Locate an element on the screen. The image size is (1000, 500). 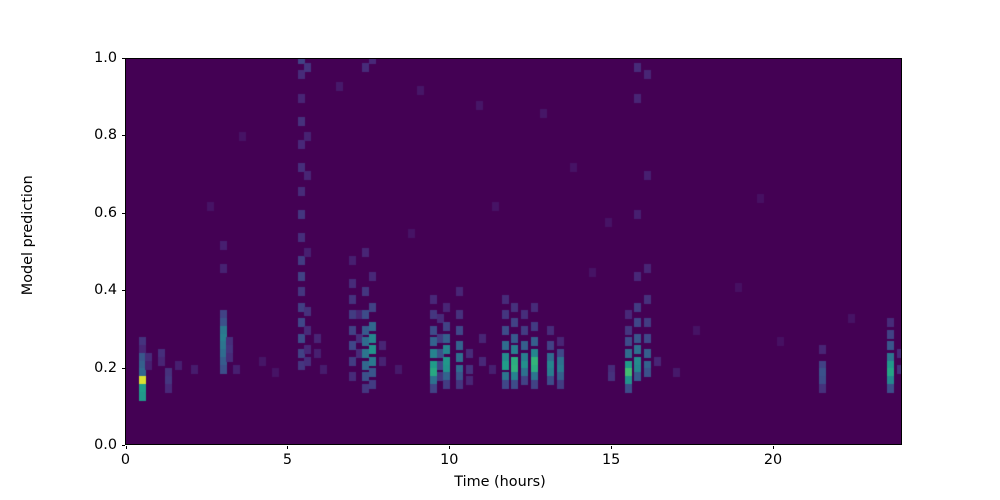
ytick-label-0.2: 0.2 is located at coordinates (105, 367).